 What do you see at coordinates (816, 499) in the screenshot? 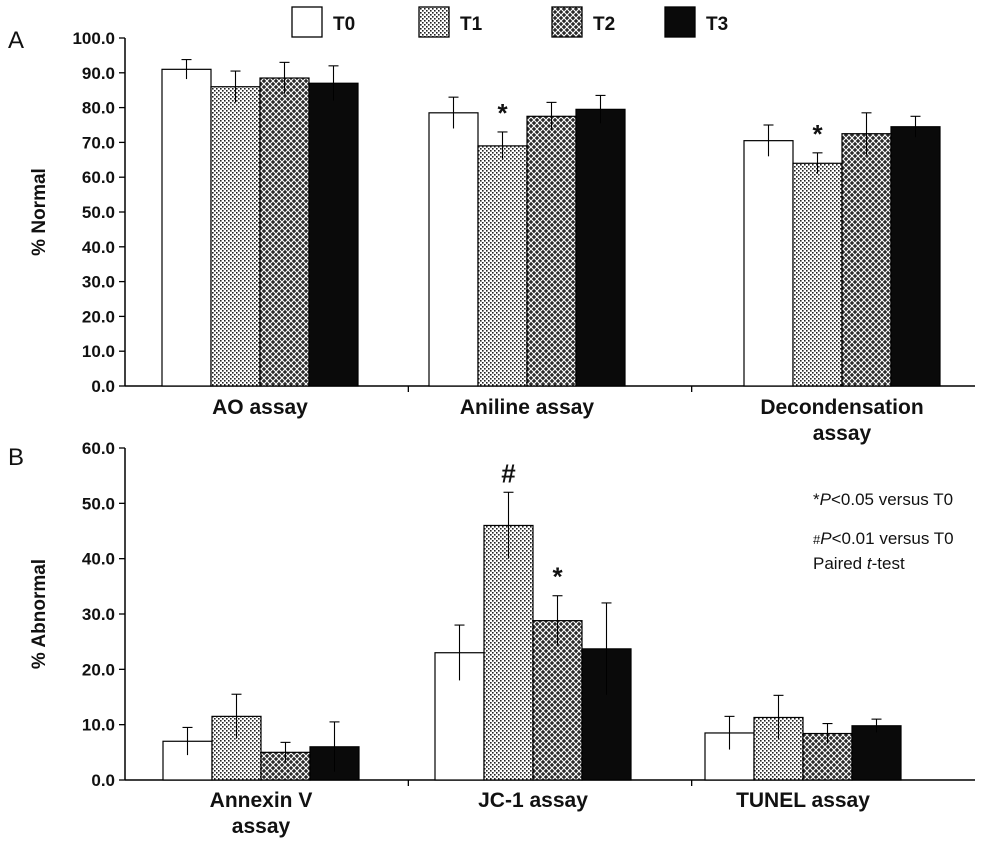
I see `note-1-symbol: *` at bounding box center [816, 499].